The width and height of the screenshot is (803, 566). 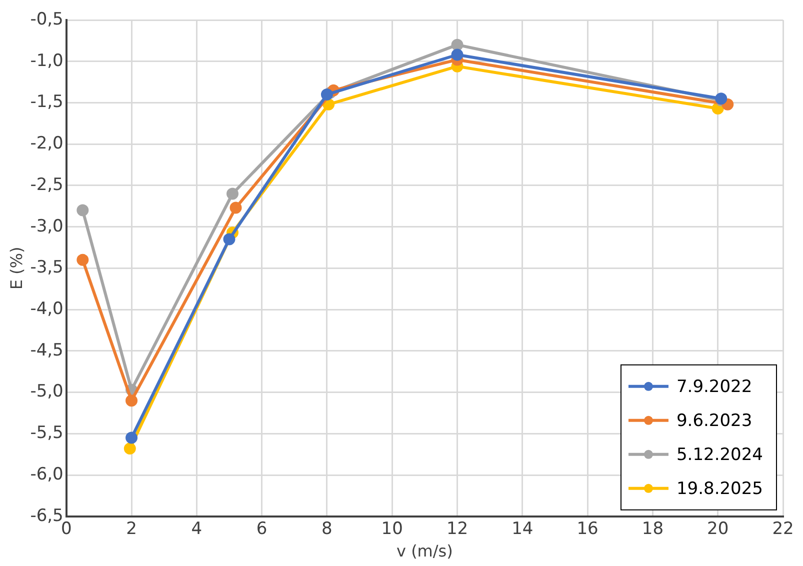 I want to click on y-tick-label: -4,0, so click(x=47, y=308).